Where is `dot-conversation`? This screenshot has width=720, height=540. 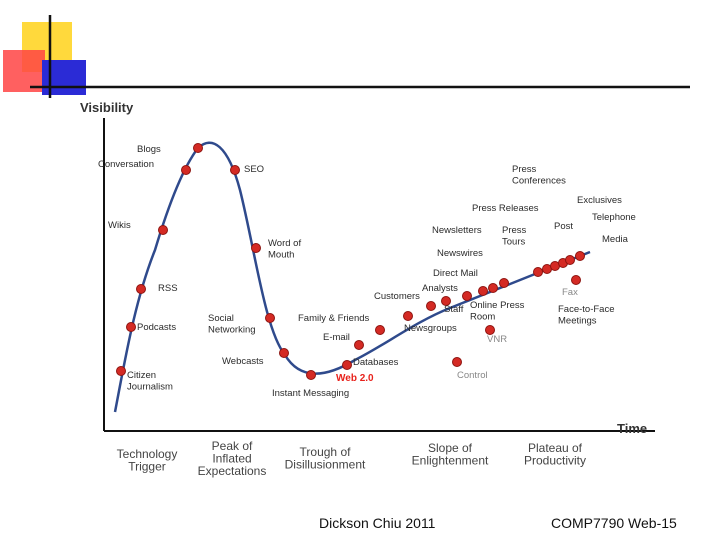 dot-conversation is located at coordinates (186, 170).